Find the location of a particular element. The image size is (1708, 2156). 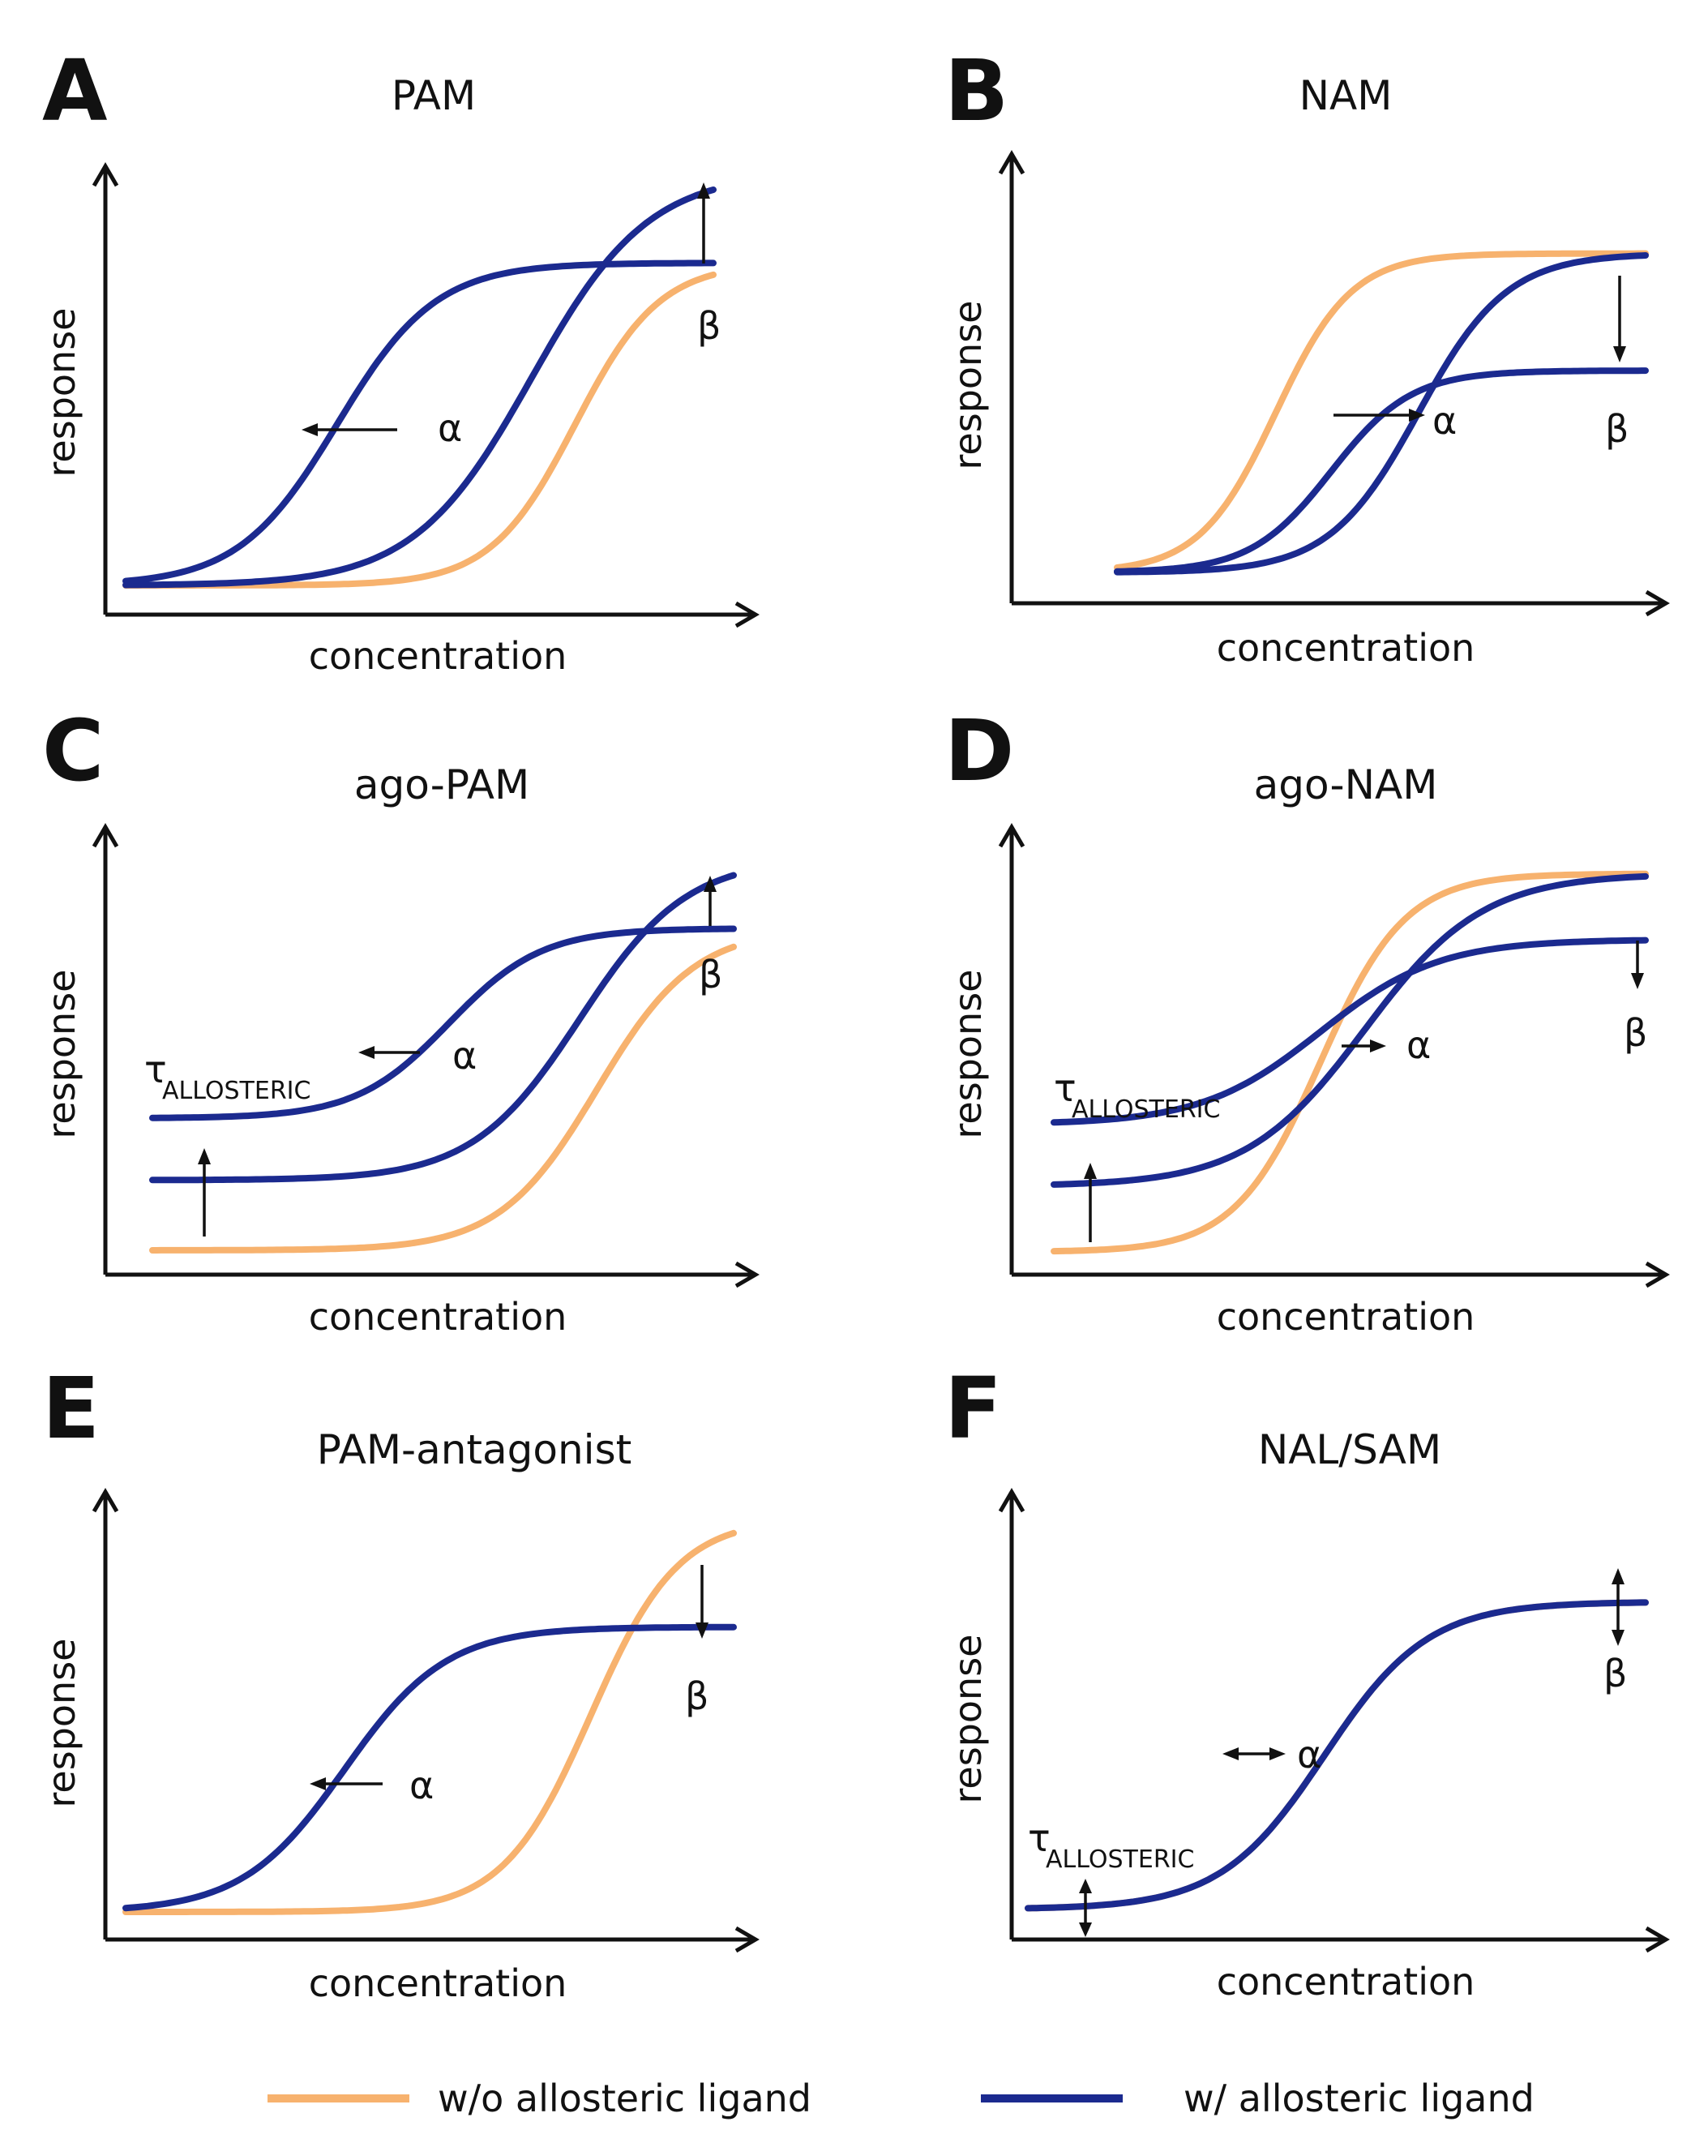

legend-label-with: w/ allosteric ligand is located at coordinates (1359, 2098).